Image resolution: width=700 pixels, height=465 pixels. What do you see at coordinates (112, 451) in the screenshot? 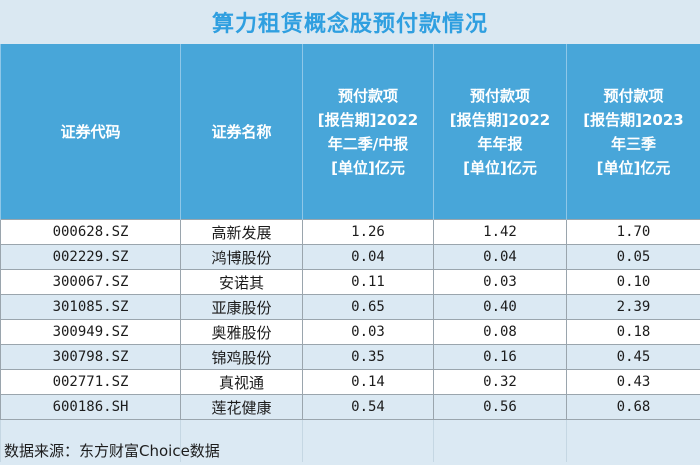
I see `data-source-note: 数据来源：东方财富Choice数据` at bounding box center [112, 451].